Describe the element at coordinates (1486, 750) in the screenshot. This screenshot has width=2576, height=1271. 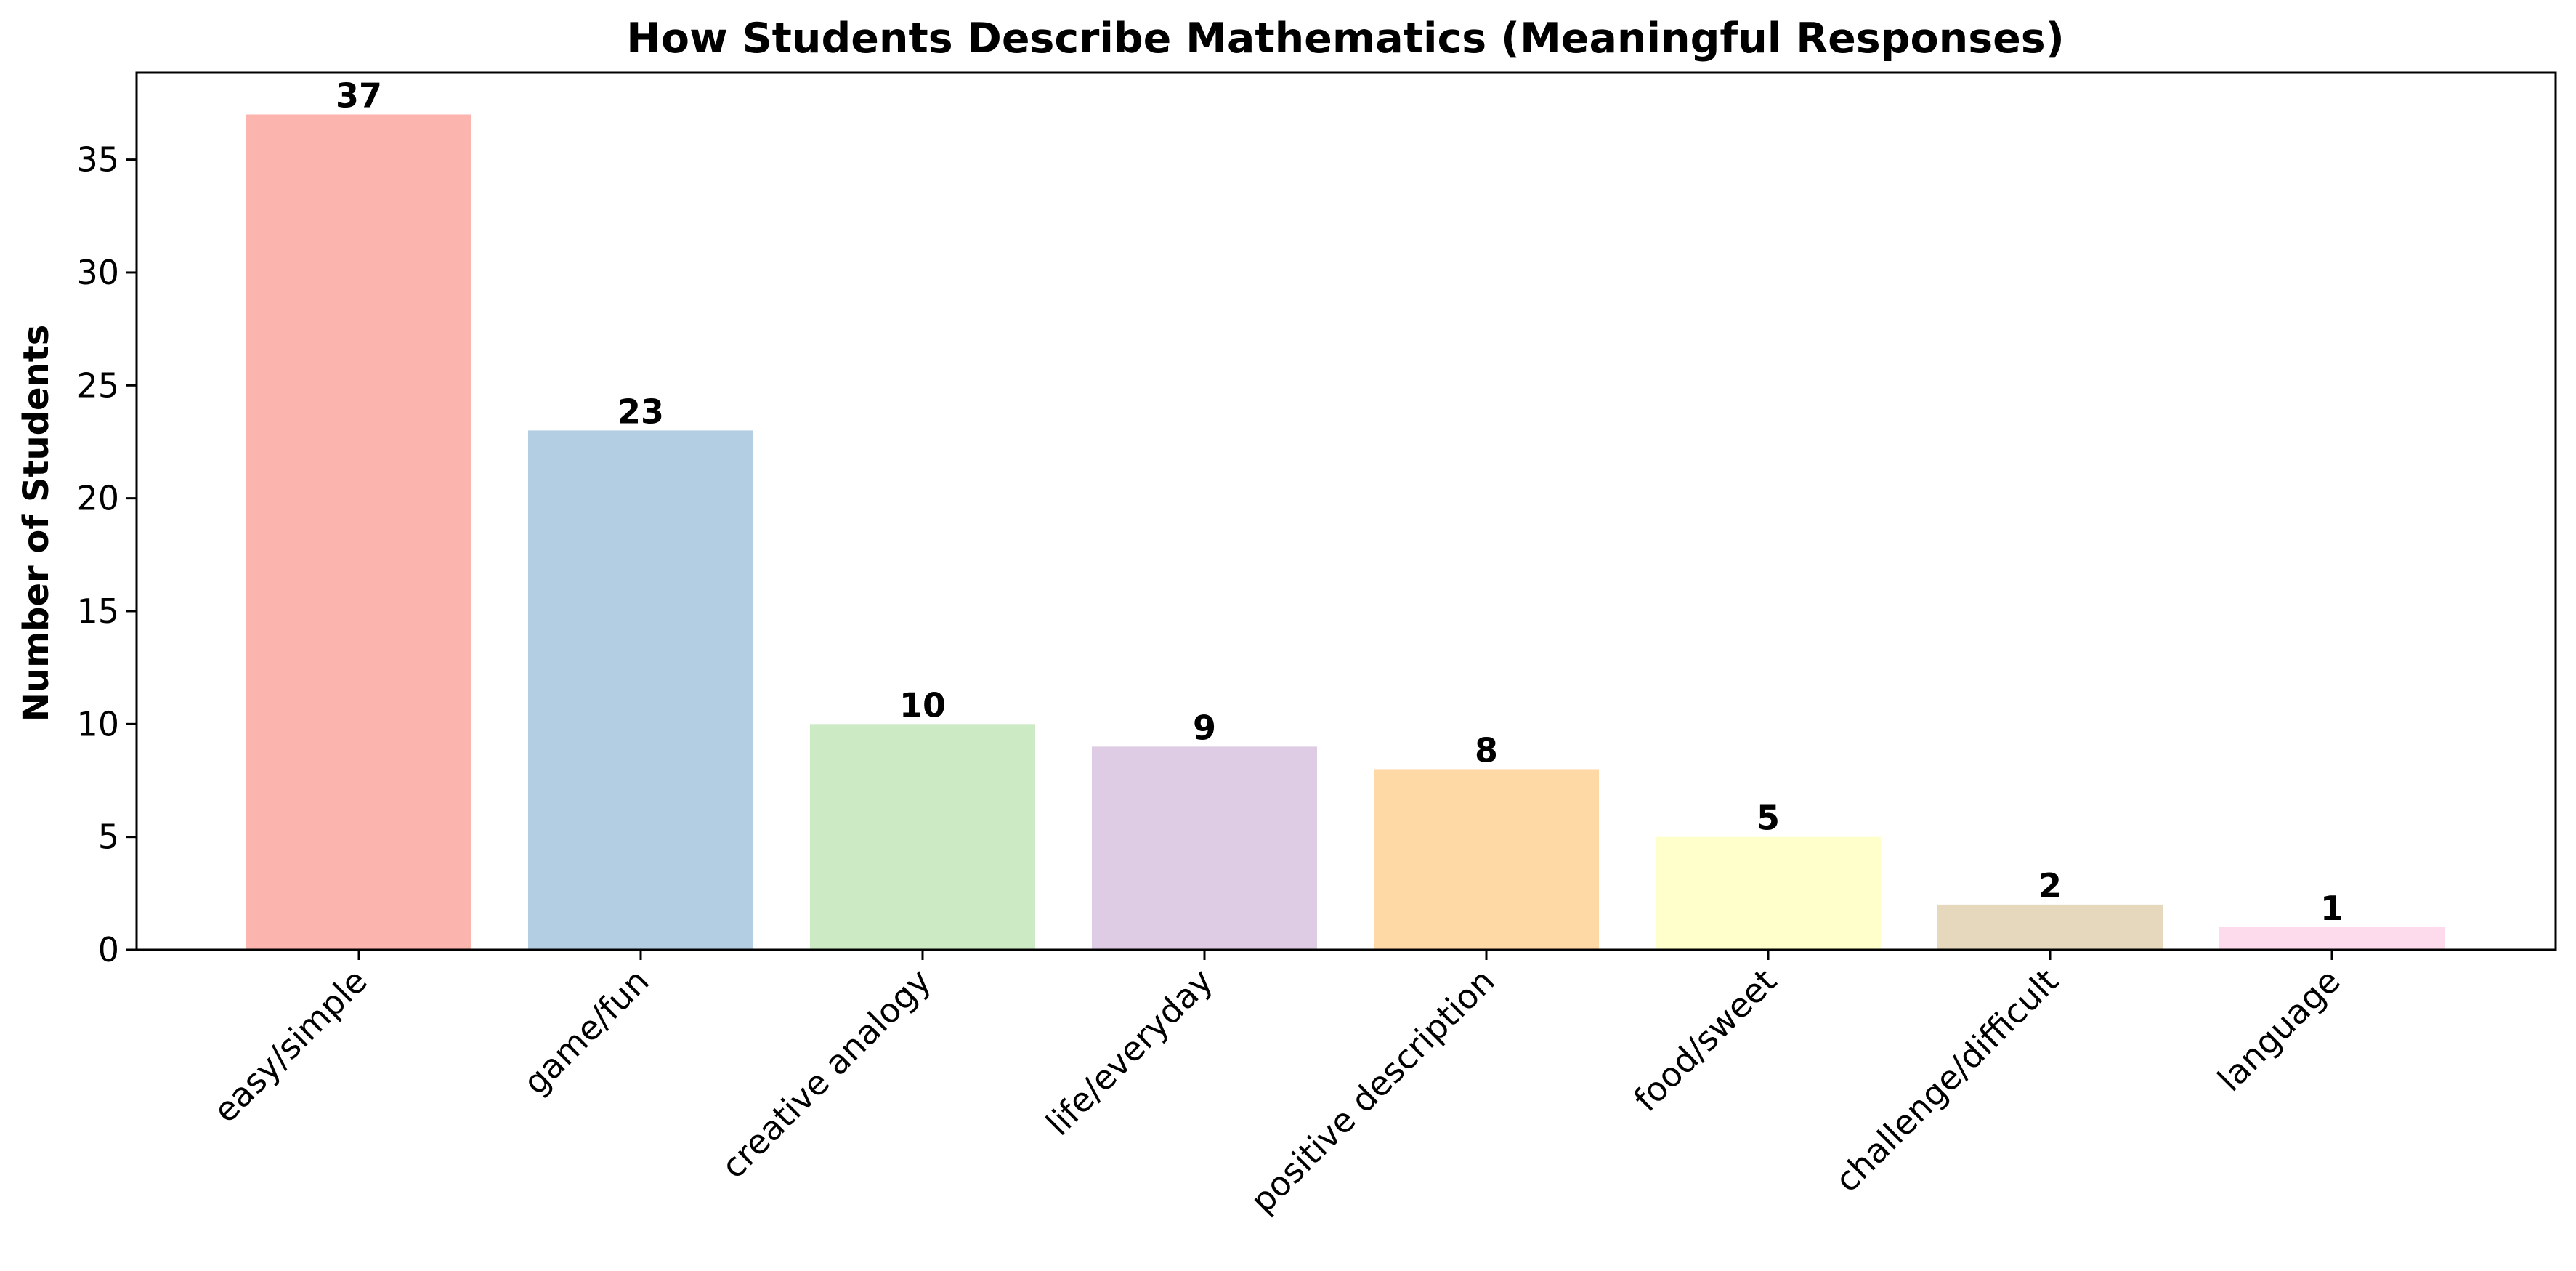
I see `data-label-4: 8` at that location.